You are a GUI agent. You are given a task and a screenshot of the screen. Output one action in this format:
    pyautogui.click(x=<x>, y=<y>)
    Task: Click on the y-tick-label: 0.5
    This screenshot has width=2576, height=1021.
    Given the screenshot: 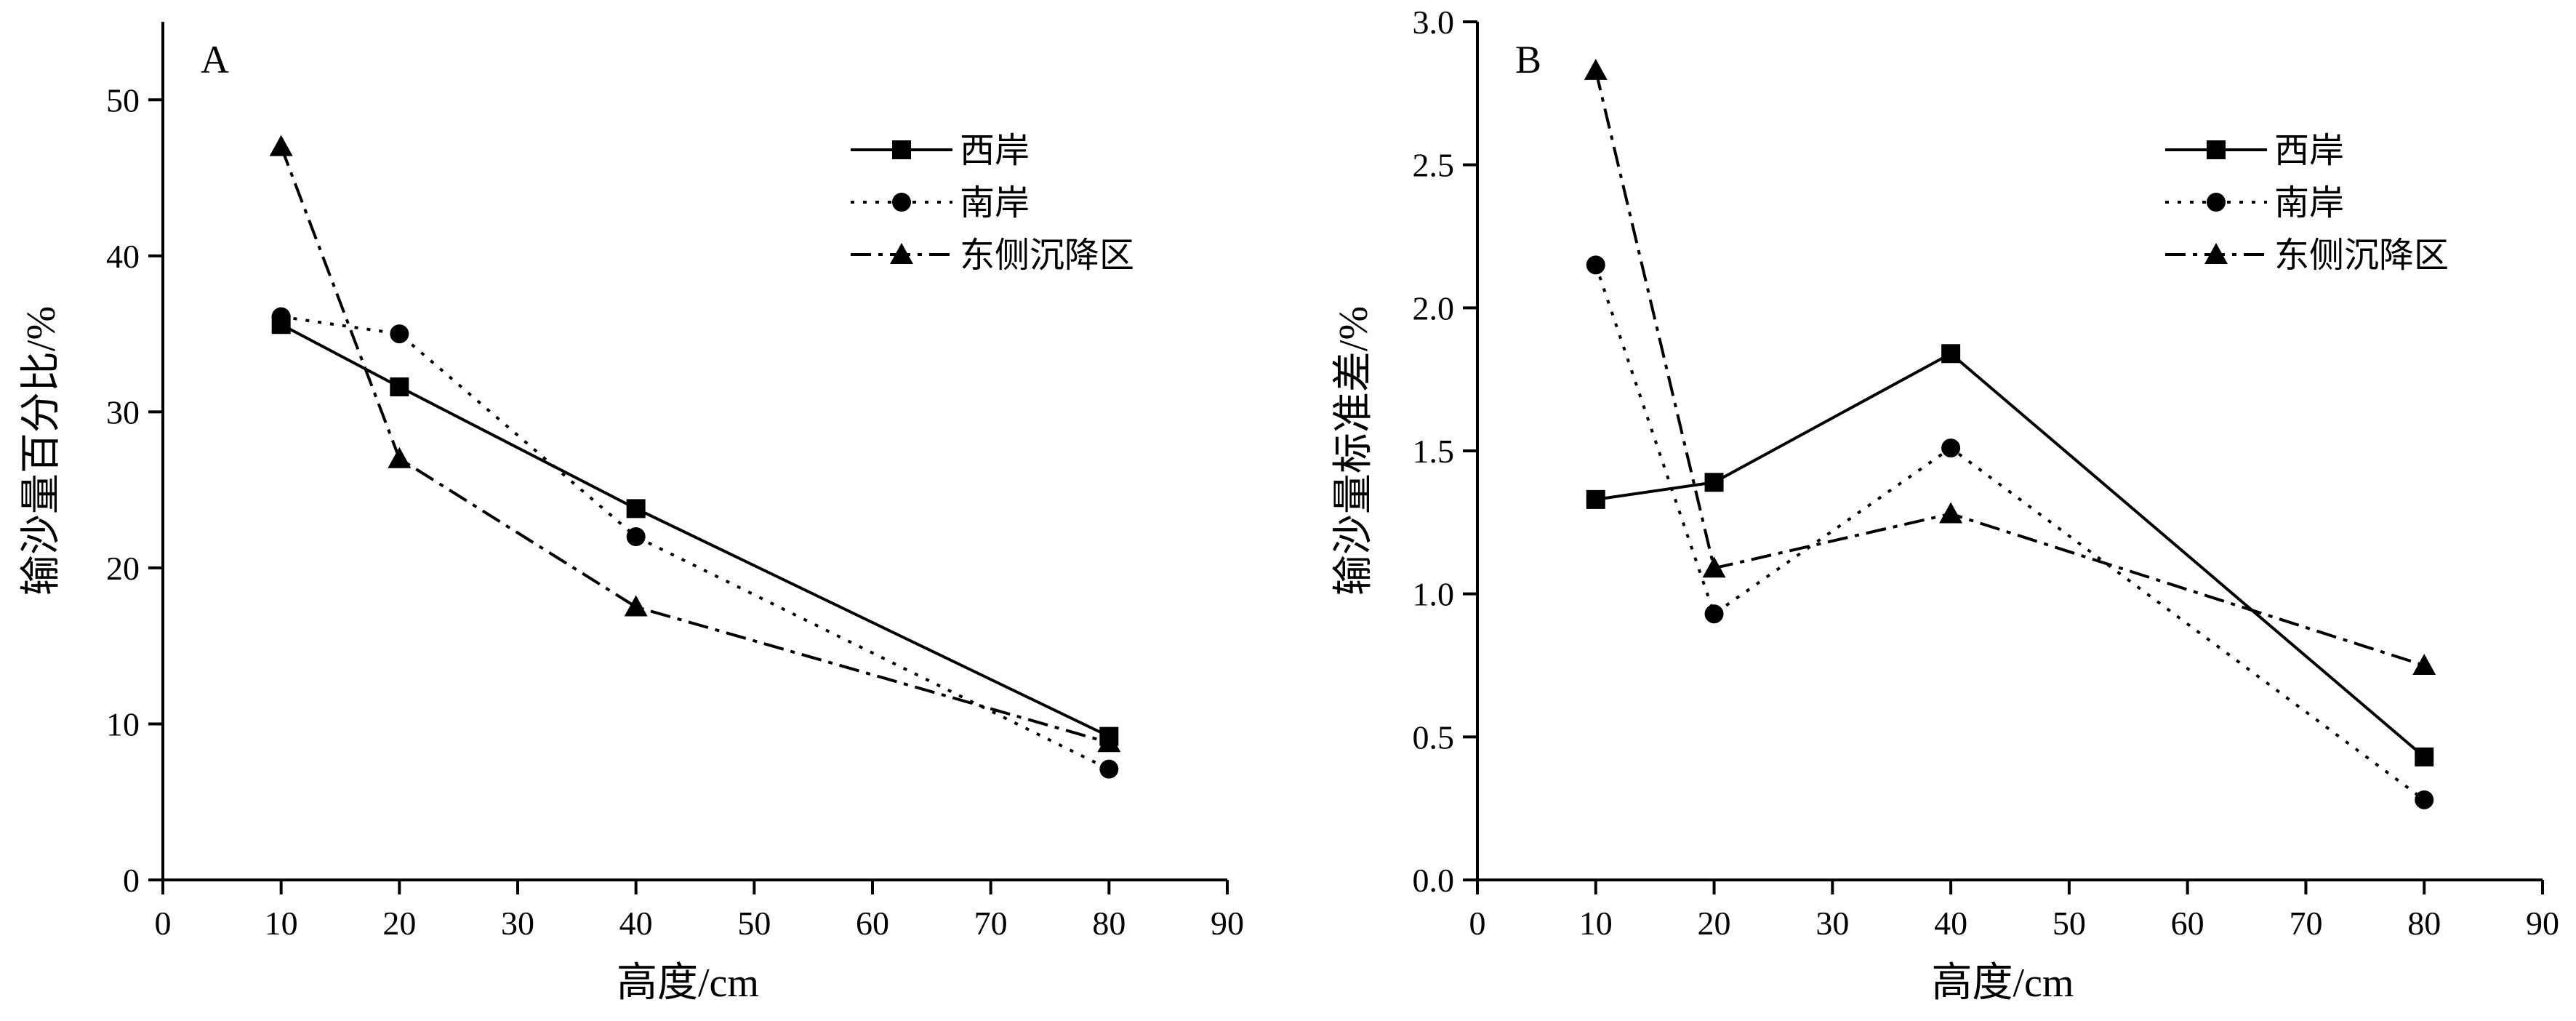 What is the action you would take?
    pyautogui.click(x=1434, y=737)
    